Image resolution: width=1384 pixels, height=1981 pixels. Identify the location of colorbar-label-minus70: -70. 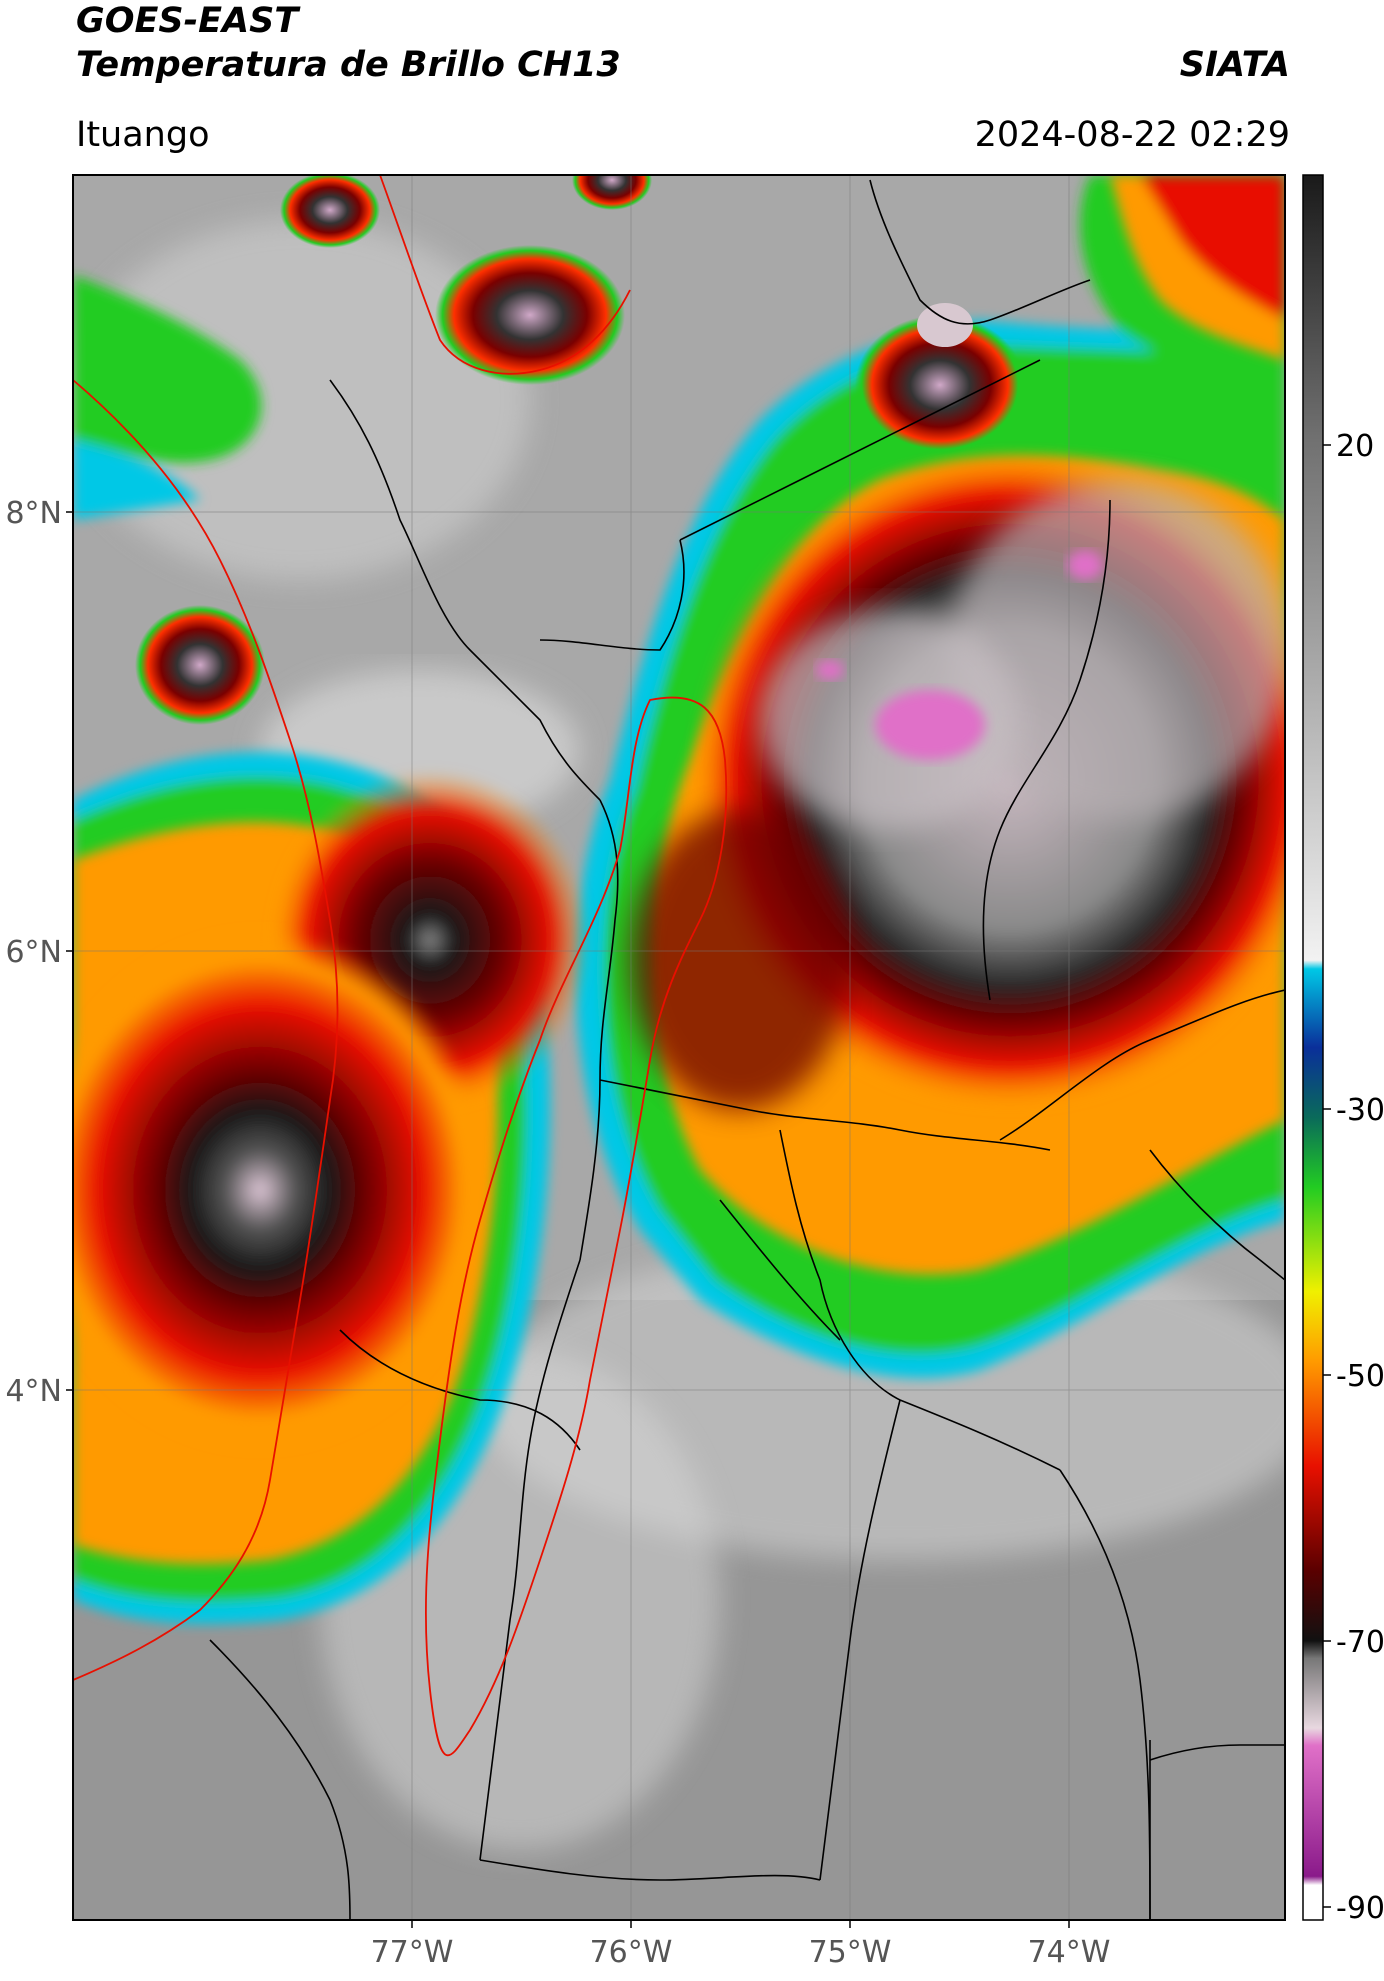
(1360, 1642).